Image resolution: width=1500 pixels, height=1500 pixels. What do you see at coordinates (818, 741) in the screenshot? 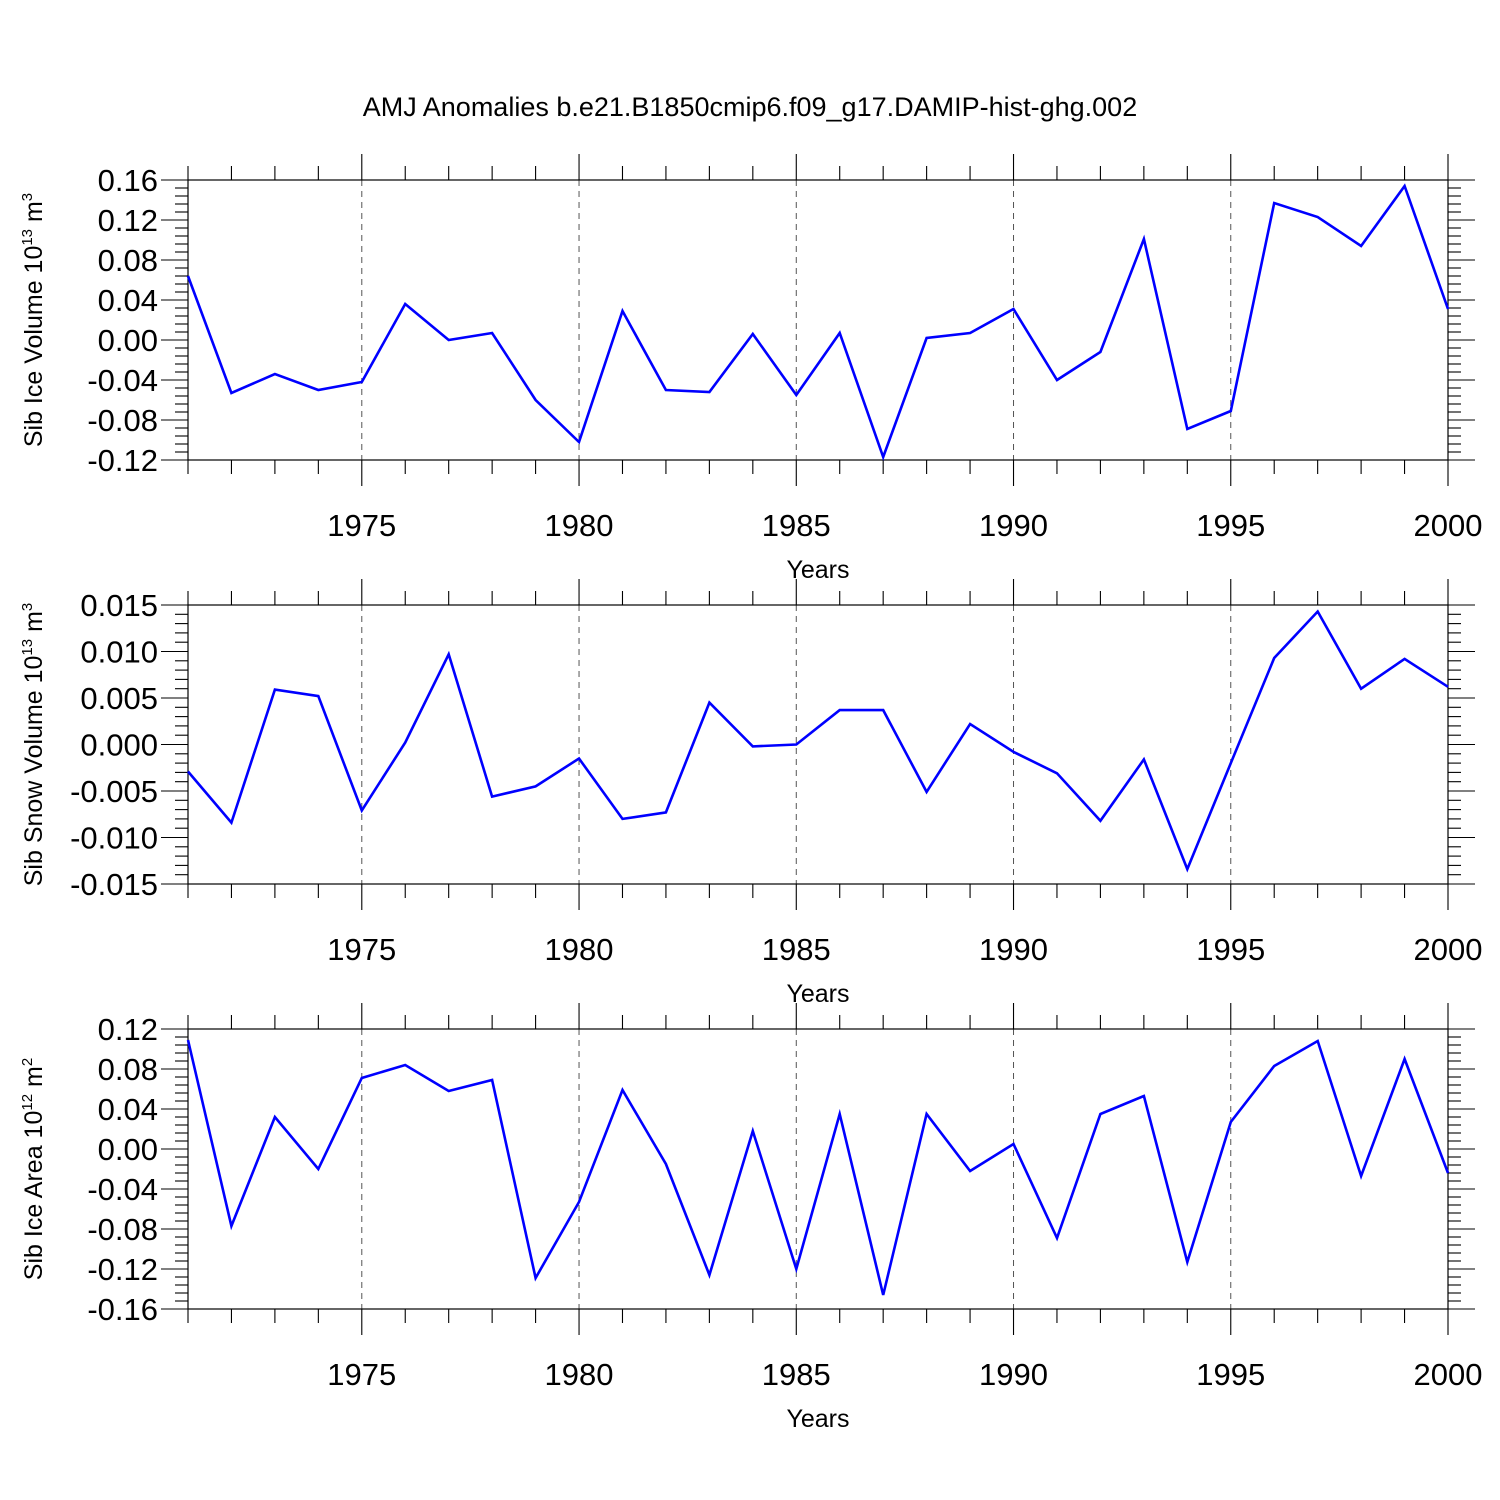
I see `series-line-snow-volume` at bounding box center [818, 741].